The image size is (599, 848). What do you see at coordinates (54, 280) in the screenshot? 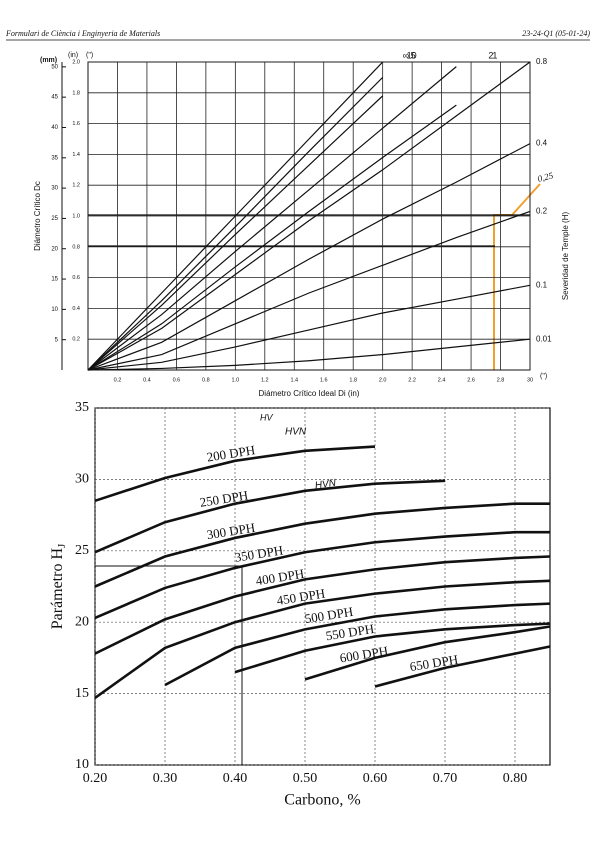
I see `mm-tick-label: 15` at bounding box center [54, 280].